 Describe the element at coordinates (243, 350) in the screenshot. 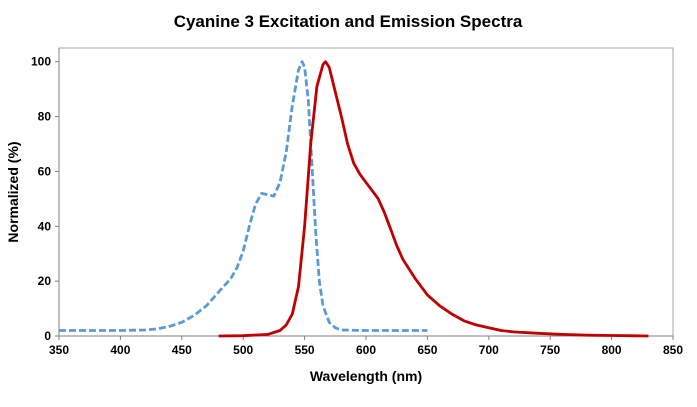

I see `x-tick-label: 500` at that location.